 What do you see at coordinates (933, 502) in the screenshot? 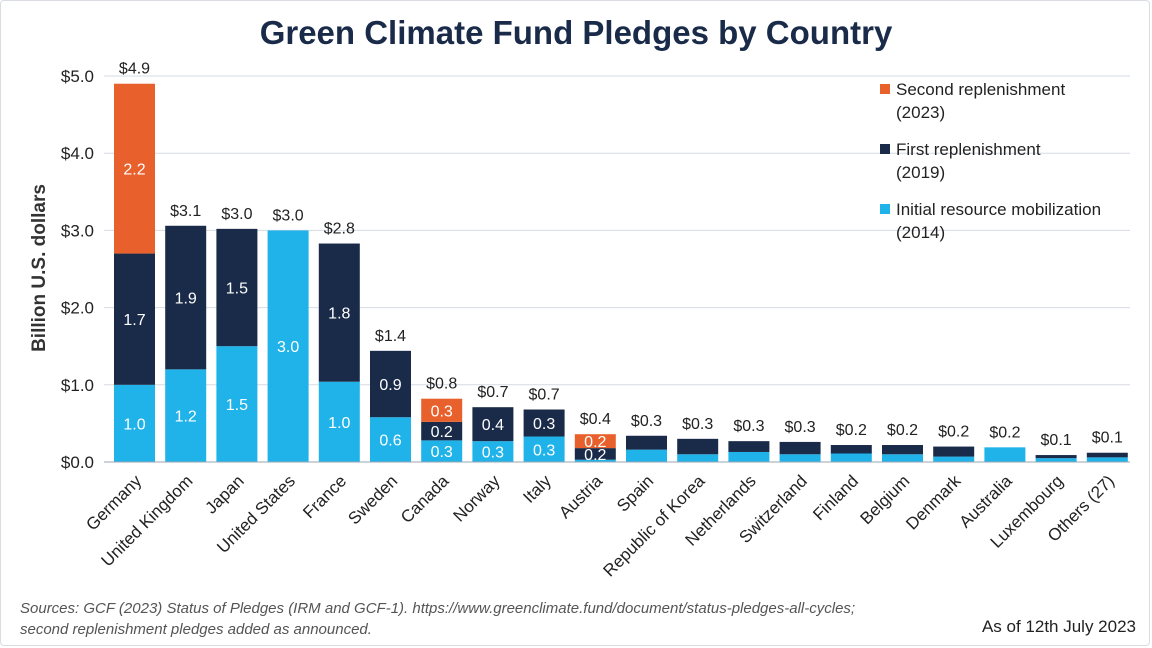
I see `x-tick-label: Denmark` at bounding box center [933, 502].